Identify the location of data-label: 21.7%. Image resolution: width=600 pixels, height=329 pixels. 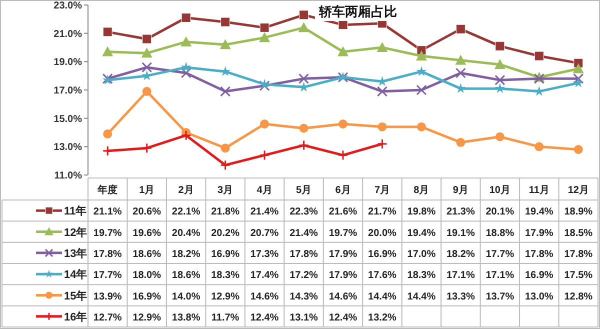
(382, 212).